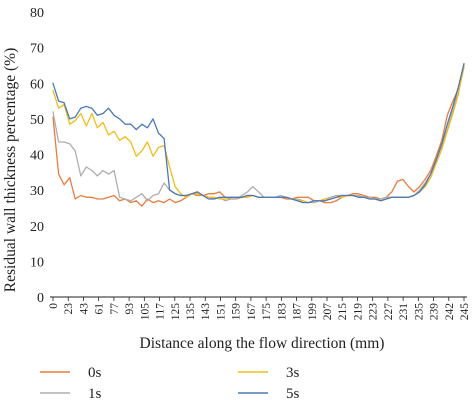 This screenshot has height=402, width=474. Describe the element at coordinates (282, 312) in the screenshot. I see `x-tick-label: 183` at that location.